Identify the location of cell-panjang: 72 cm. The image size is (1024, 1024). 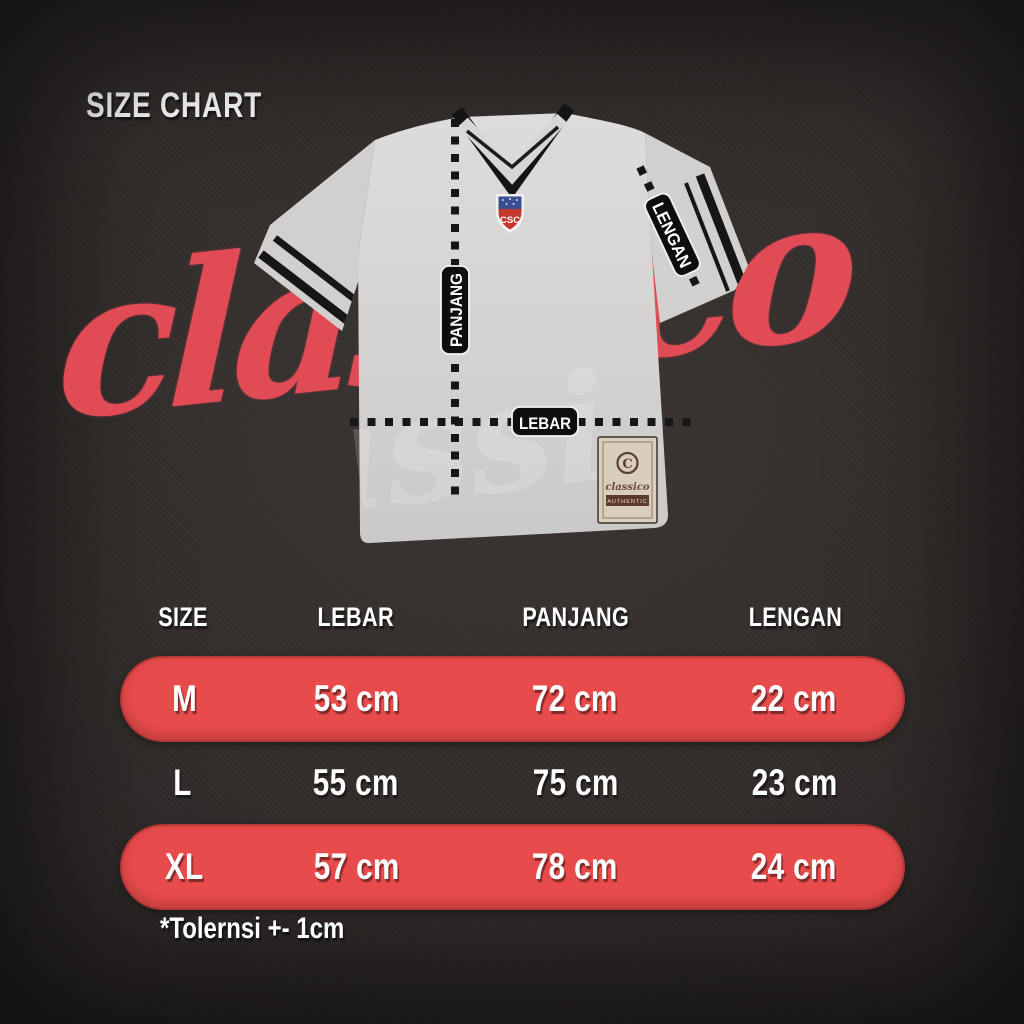
(574, 698).